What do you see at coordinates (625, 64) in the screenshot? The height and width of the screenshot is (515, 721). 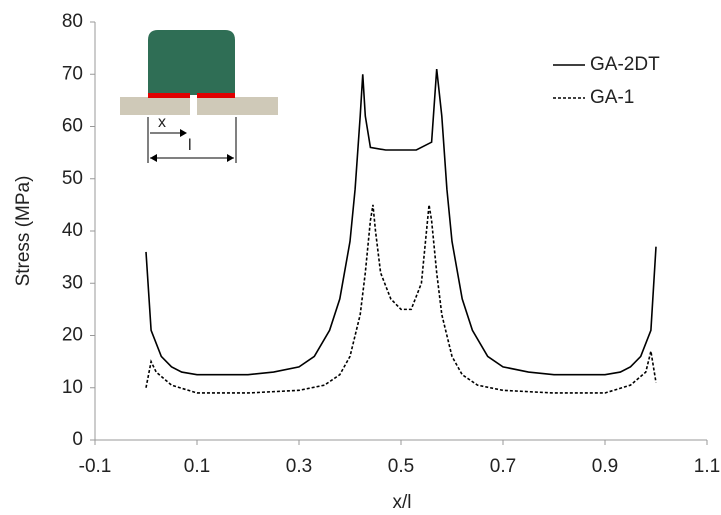 I see `legend-label: GA-2DT` at bounding box center [625, 64].